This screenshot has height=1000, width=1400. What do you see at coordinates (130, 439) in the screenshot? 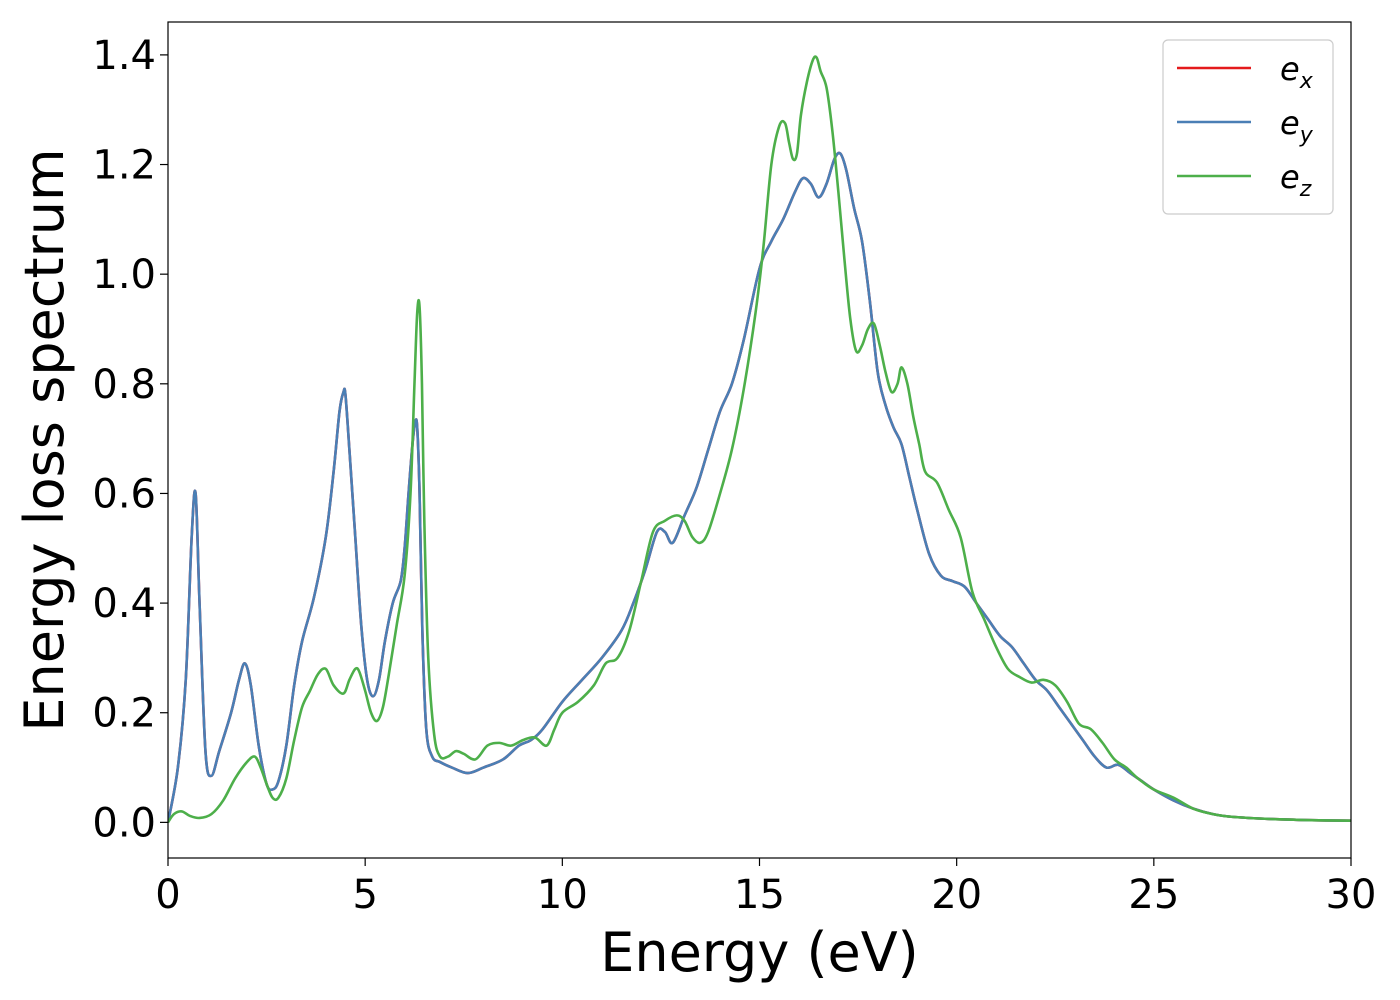
I see `y-axis: 0.0 0.2 0.4 0.6 0.8 1.0 1.2 1.4` at bounding box center [130, 439].